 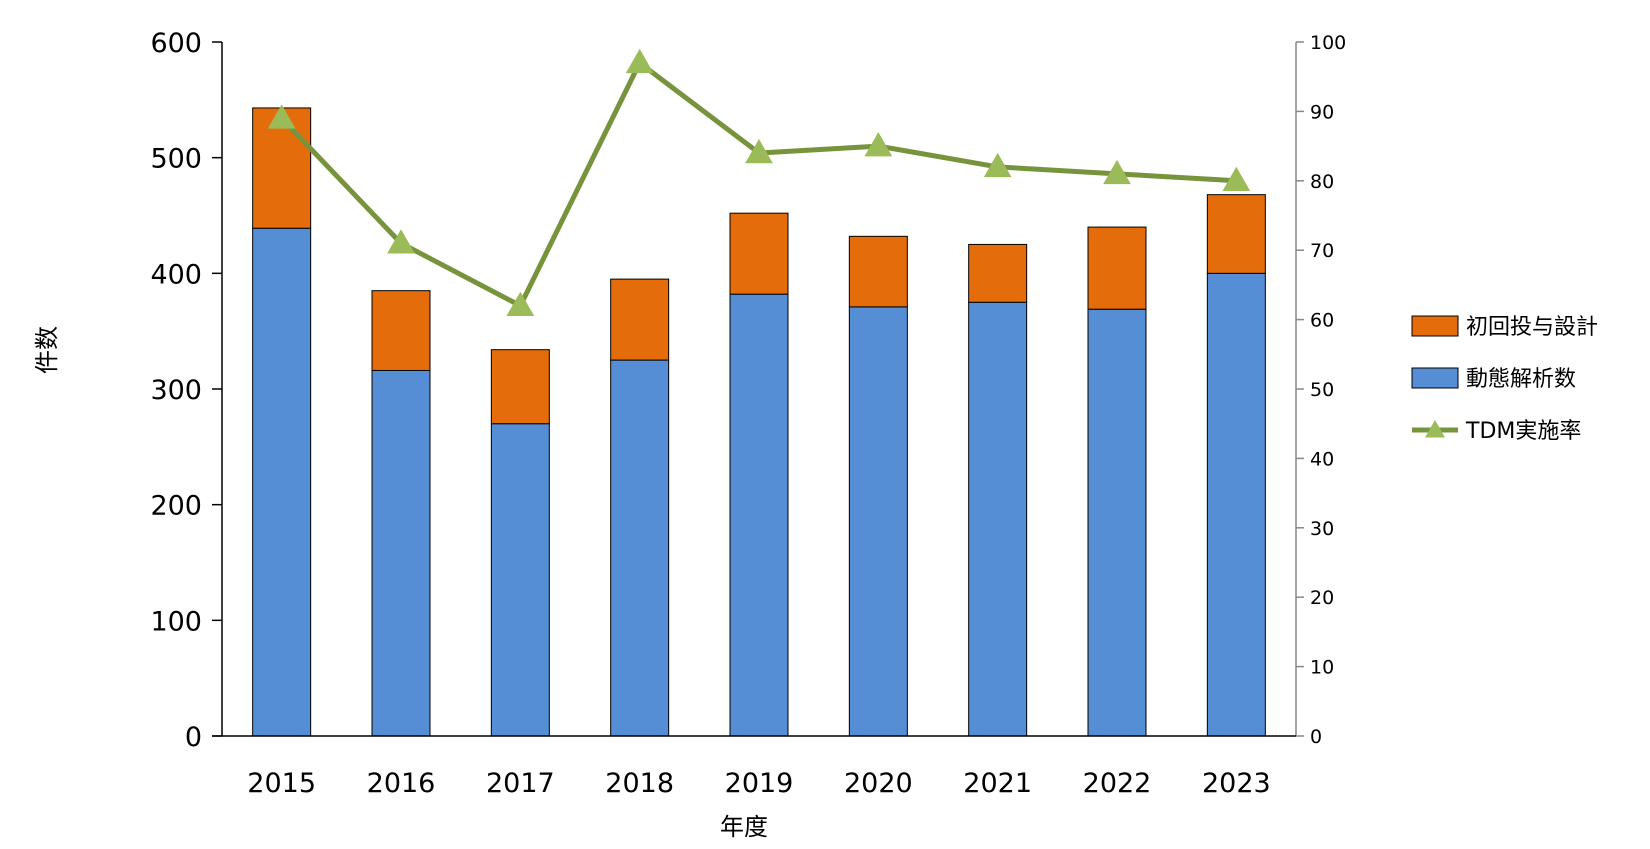 I want to click on left-tick-label: 500, so click(x=176, y=159).